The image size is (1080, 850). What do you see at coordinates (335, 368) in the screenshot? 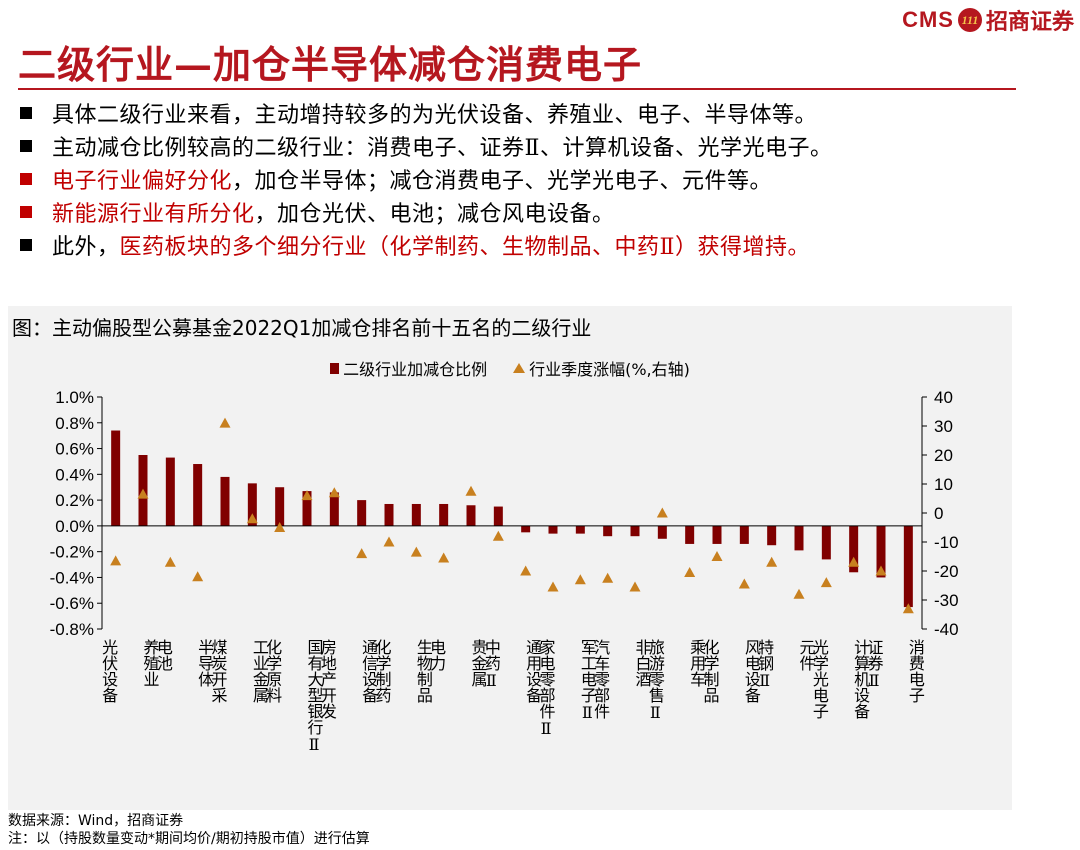
I see `legend-bar-swatch-icon` at bounding box center [335, 368].